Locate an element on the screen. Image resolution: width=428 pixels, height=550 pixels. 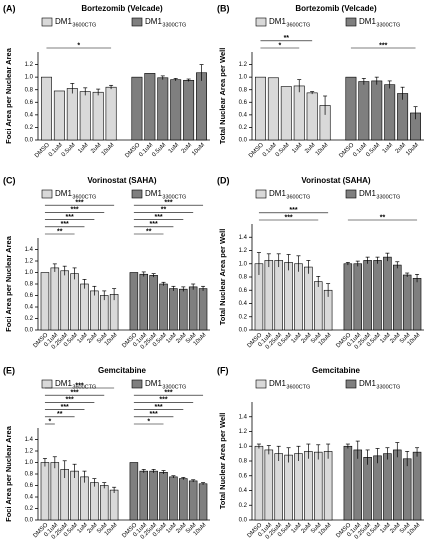
panel-title: Gemcitabine is located at coordinates (122, 370).